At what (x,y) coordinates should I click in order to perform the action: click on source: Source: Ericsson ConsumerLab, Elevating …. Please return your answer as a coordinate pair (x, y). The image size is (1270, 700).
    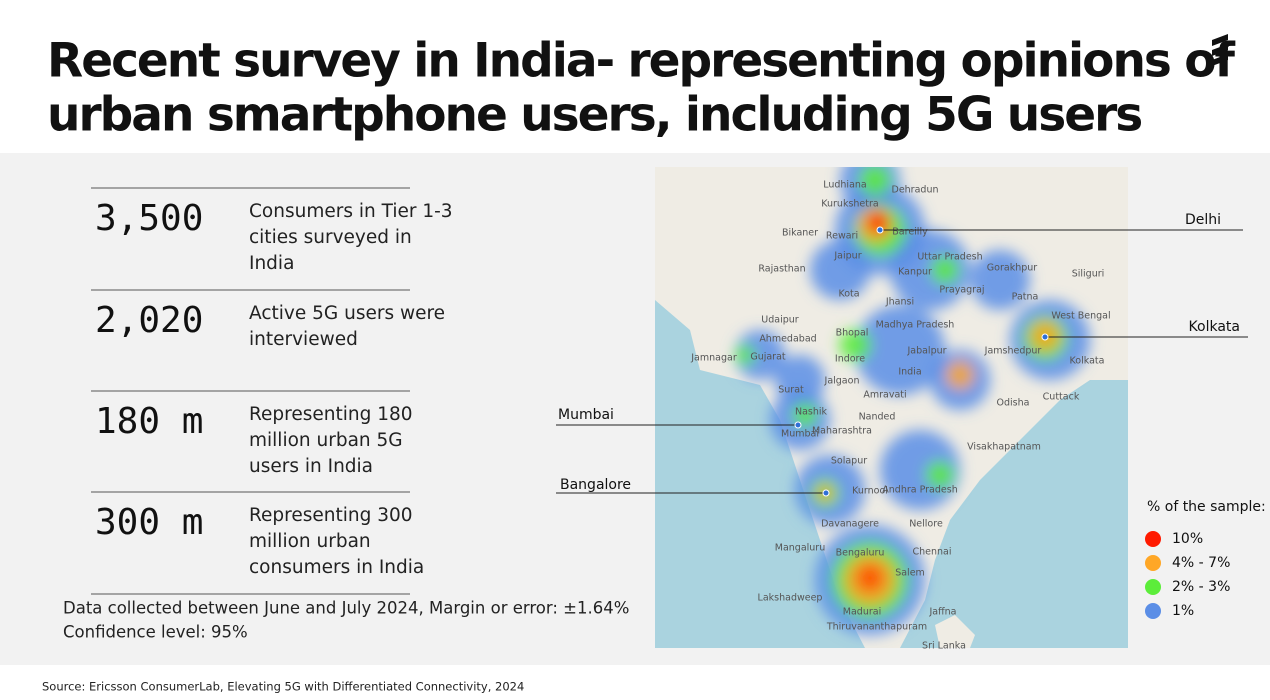
    Looking at the image, I should click on (283, 687).